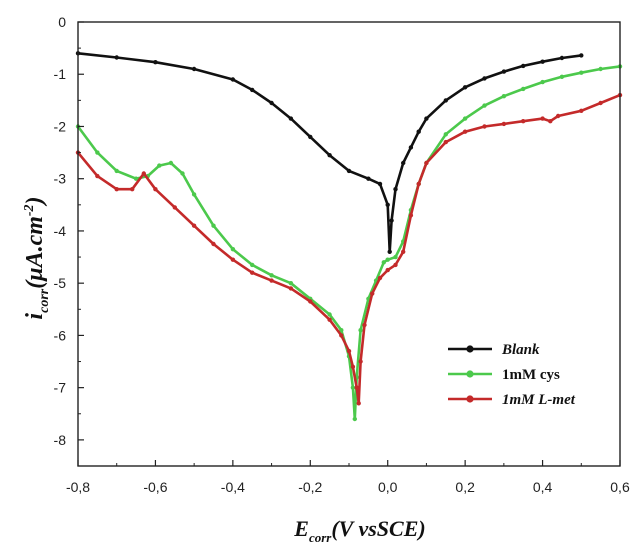 This screenshot has height=548, width=632. I want to click on y-tick-label: -4, so click(60, 231).